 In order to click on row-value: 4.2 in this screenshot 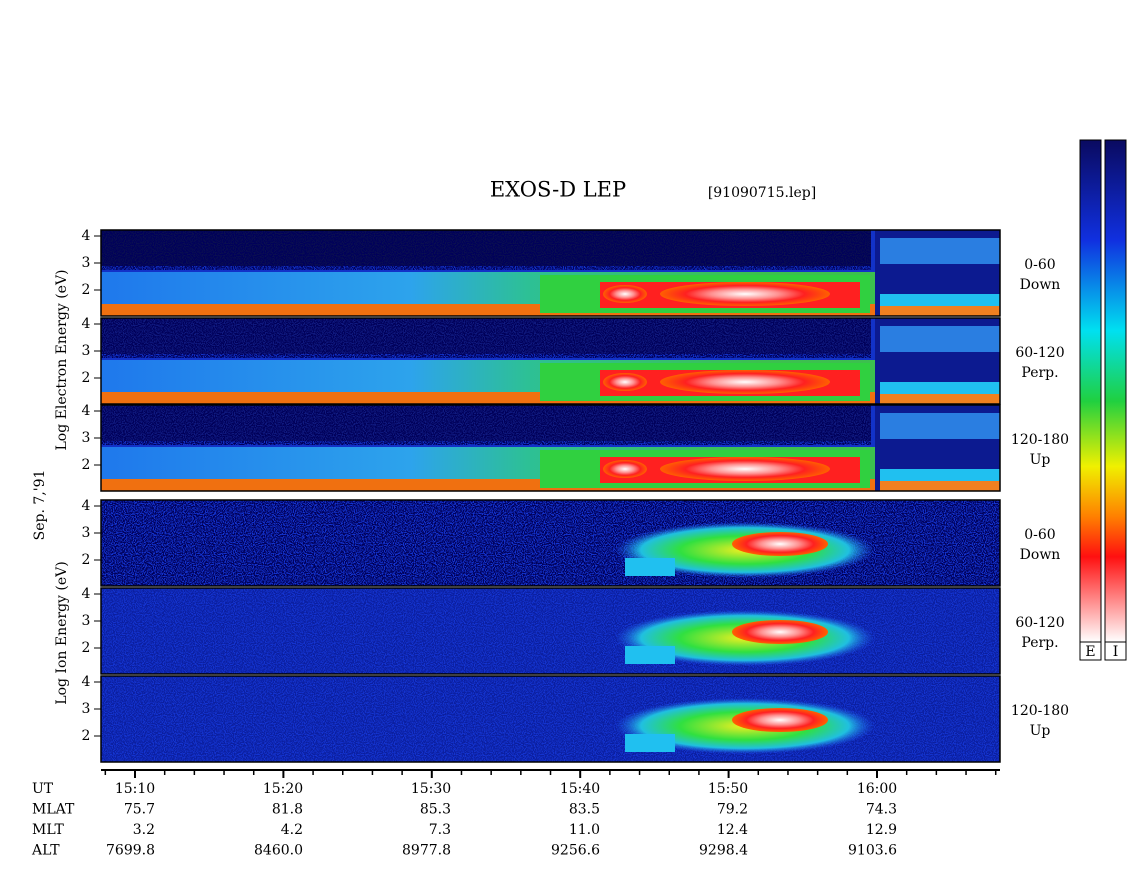, I will do `click(292, 830)`.